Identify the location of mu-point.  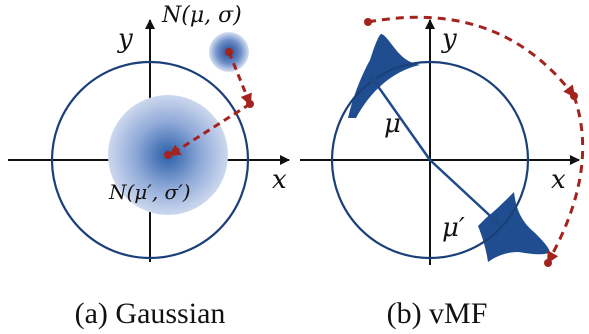
(229, 52).